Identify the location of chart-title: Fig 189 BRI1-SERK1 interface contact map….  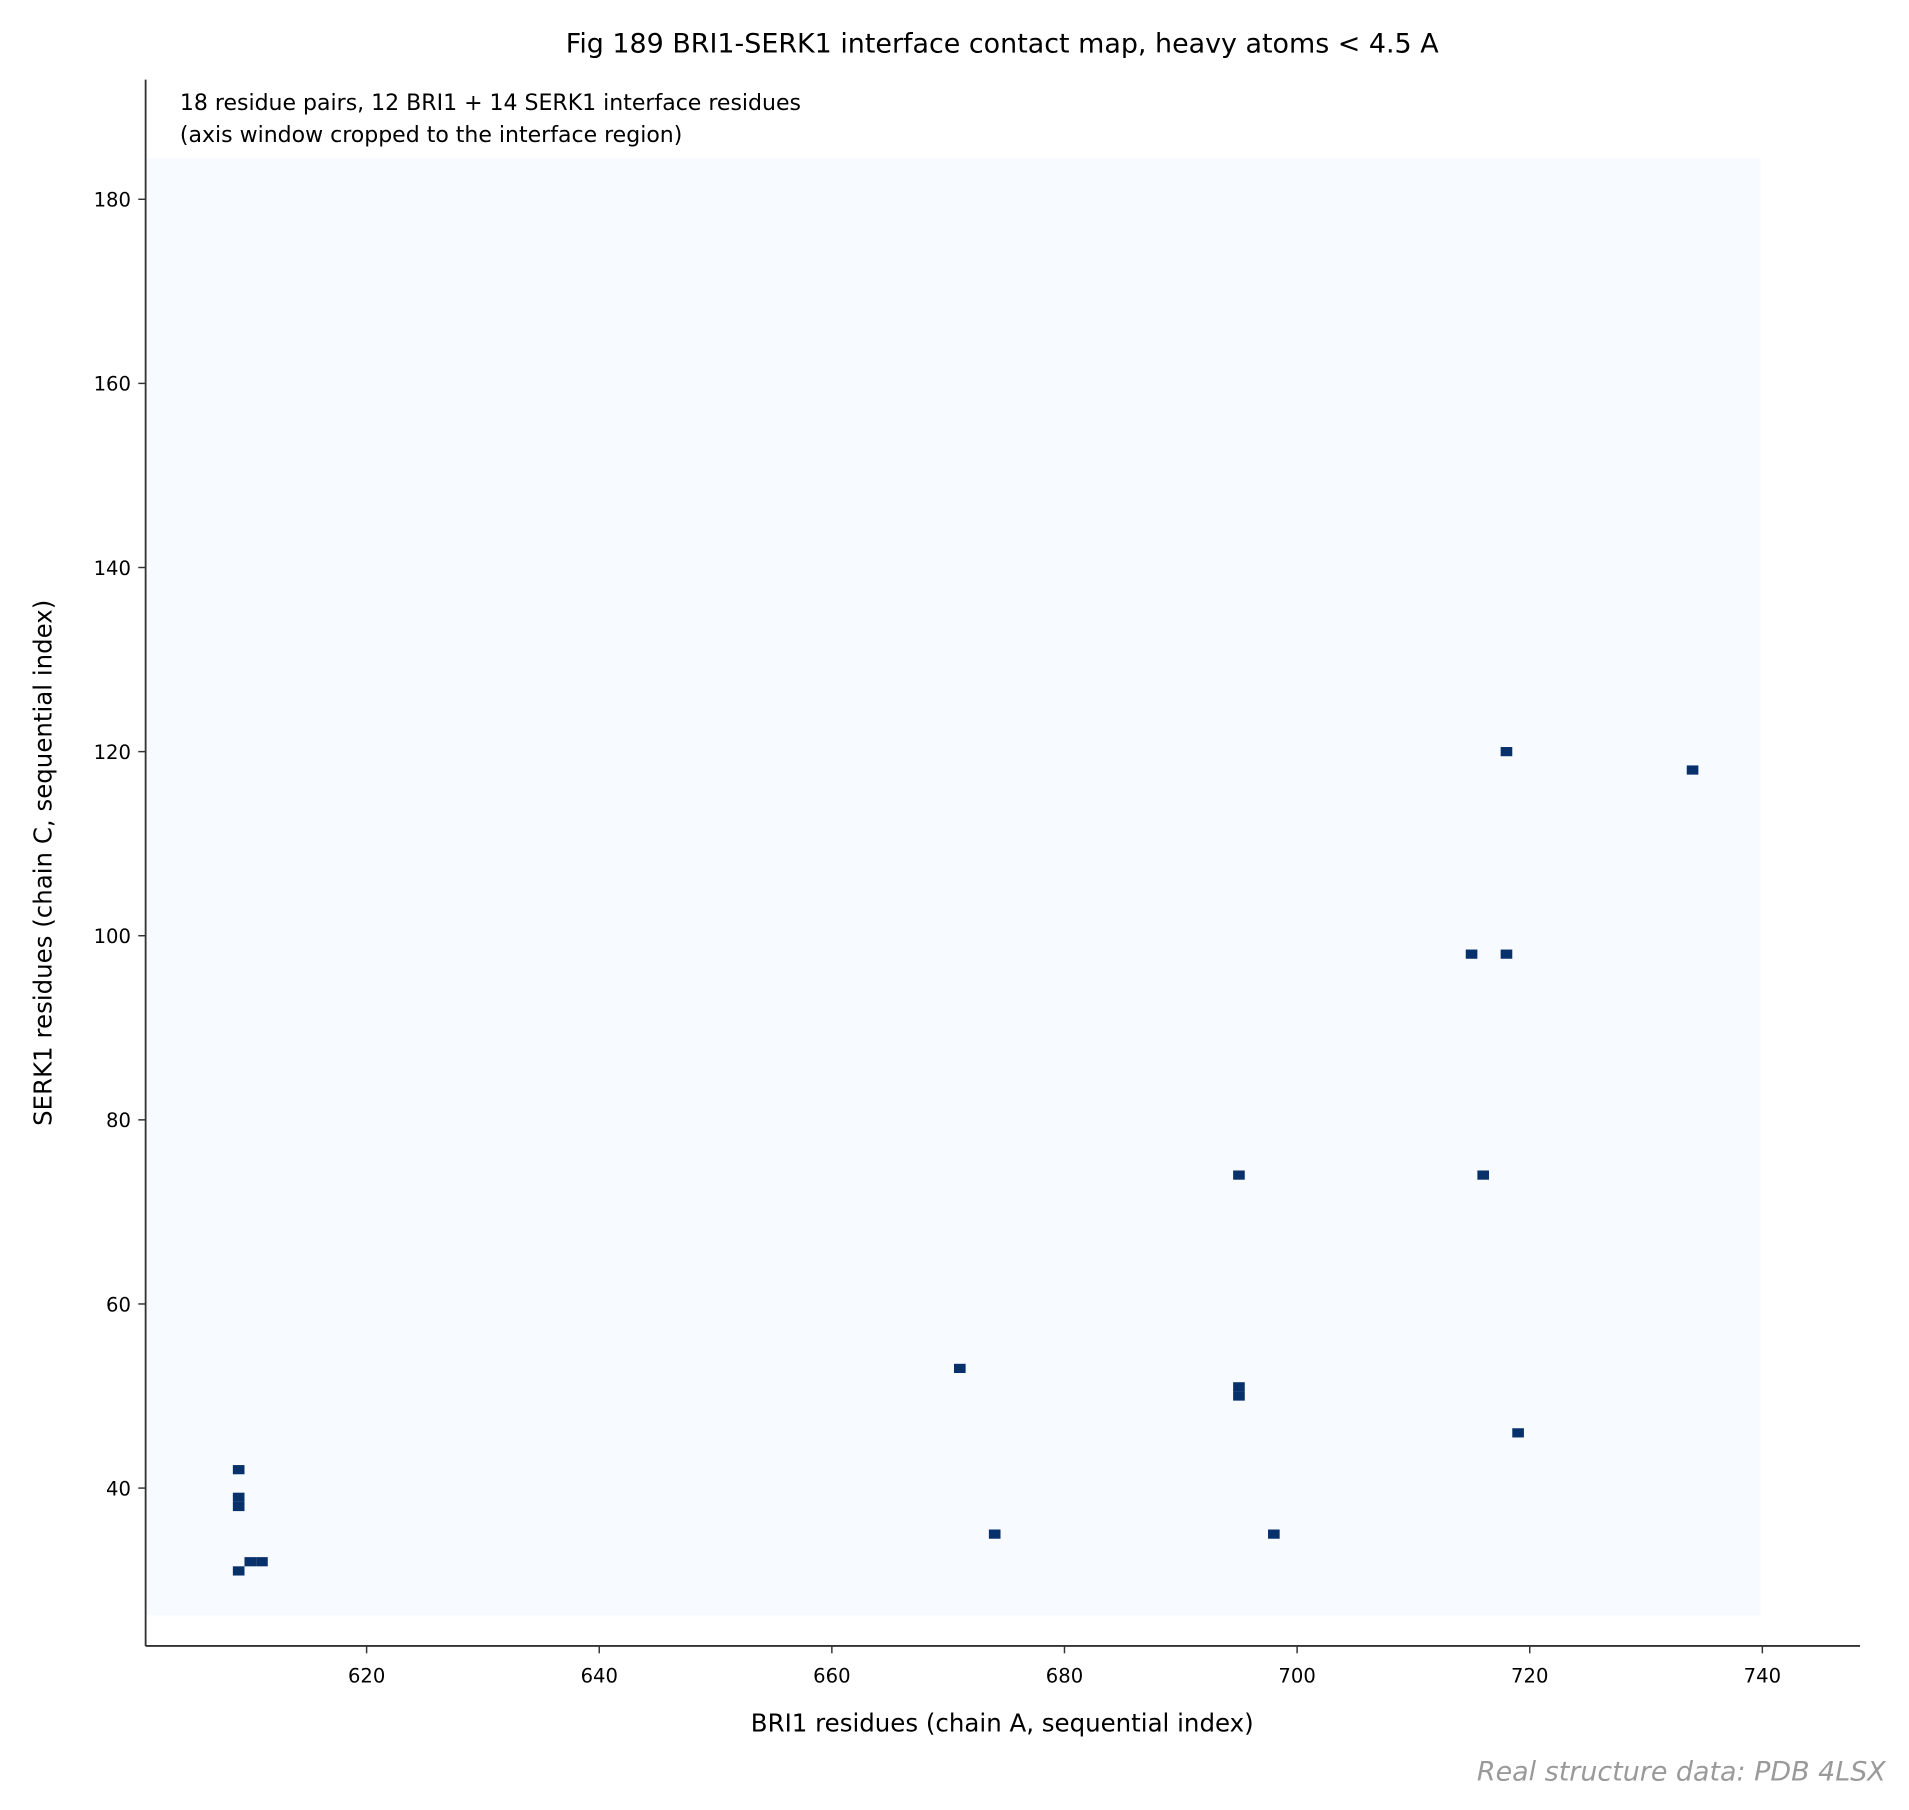
(1002, 44).